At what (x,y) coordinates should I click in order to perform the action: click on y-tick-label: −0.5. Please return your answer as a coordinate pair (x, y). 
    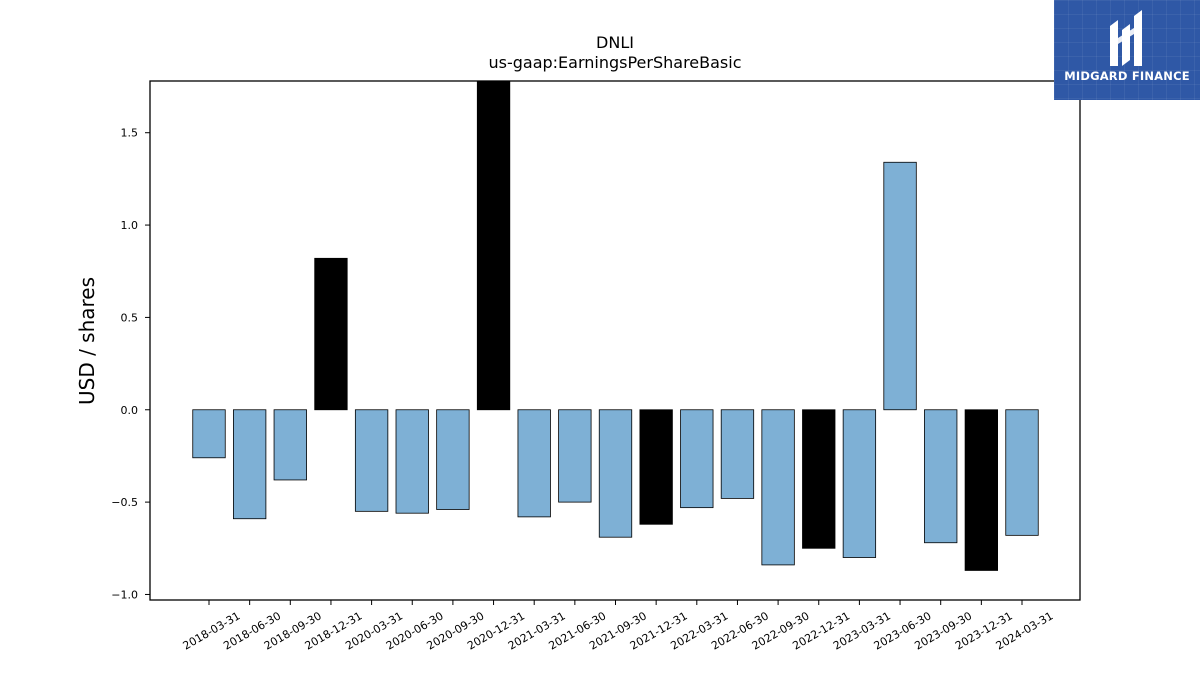
    Looking at the image, I should click on (124, 502).